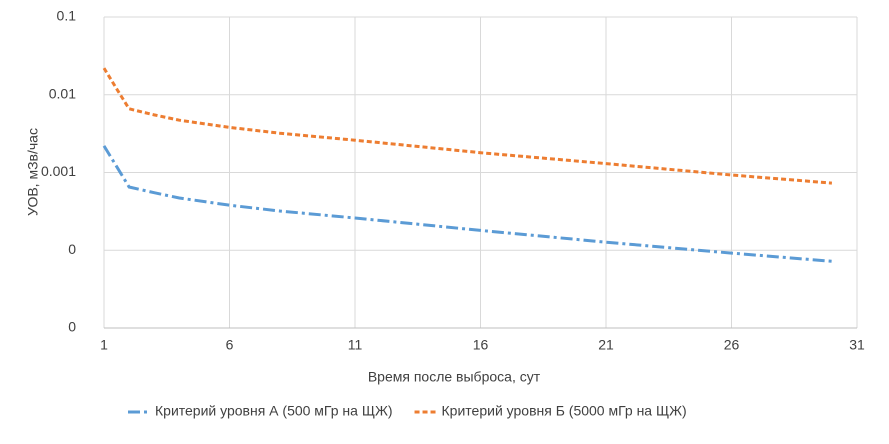 The height and width of the screenshot is (444, 889). What do you see at coordinates (230, 345) in the screenshot?
I see `x-tick-label: 6` at bounding box center [230, 345].